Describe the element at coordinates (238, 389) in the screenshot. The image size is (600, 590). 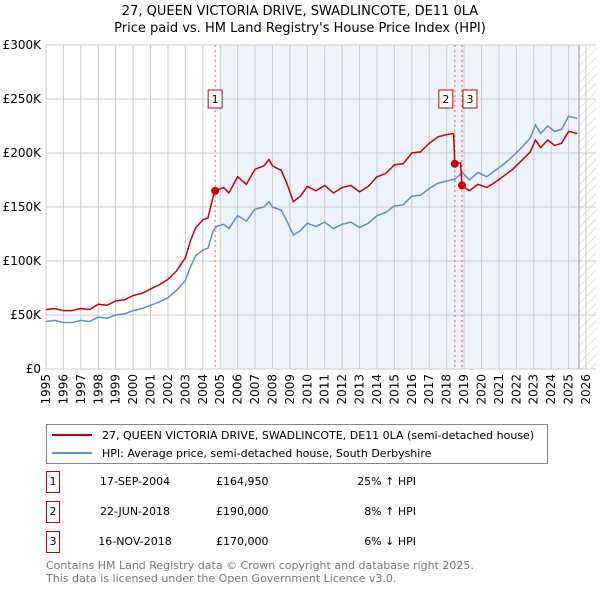
I see `x-tick-label: 2006` at that location.